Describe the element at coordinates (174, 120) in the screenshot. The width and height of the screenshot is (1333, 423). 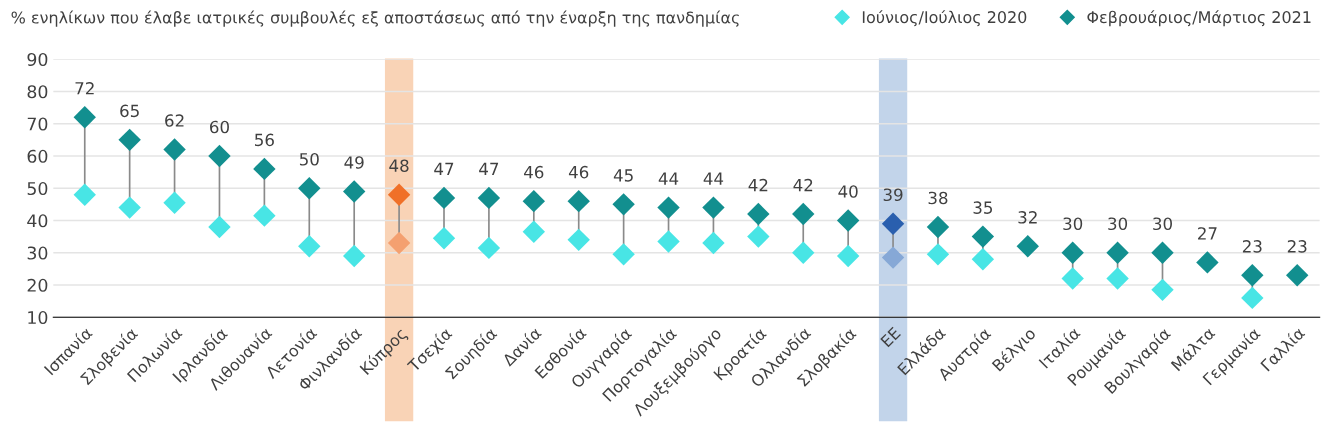
I see `data-label: 62` at that location.